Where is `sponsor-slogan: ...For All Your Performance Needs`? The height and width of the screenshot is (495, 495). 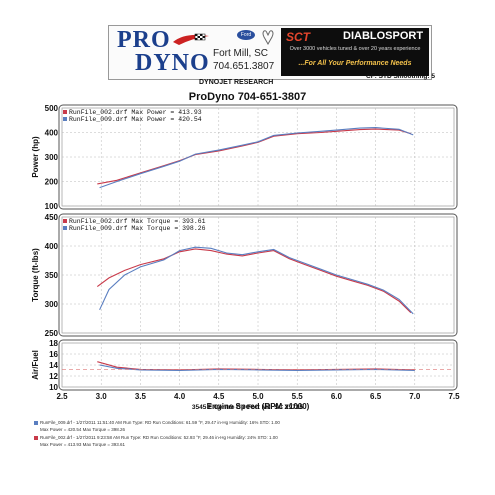
sponsor-slogan: ...For All Your Performance Needs is located at coordinates (355, 63).